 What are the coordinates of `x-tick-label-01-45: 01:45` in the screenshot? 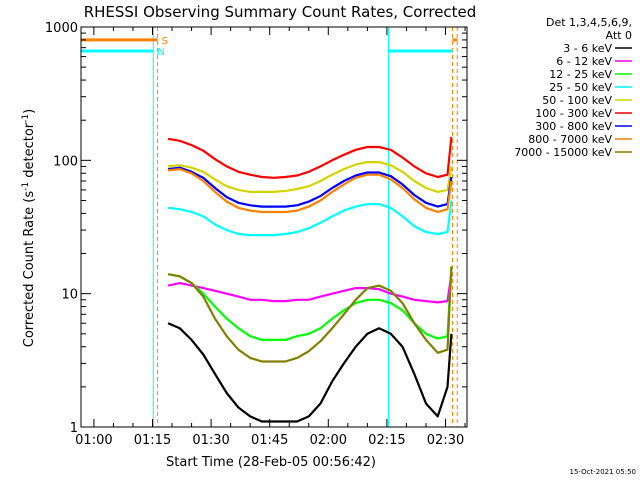 It's located at (269, 440).